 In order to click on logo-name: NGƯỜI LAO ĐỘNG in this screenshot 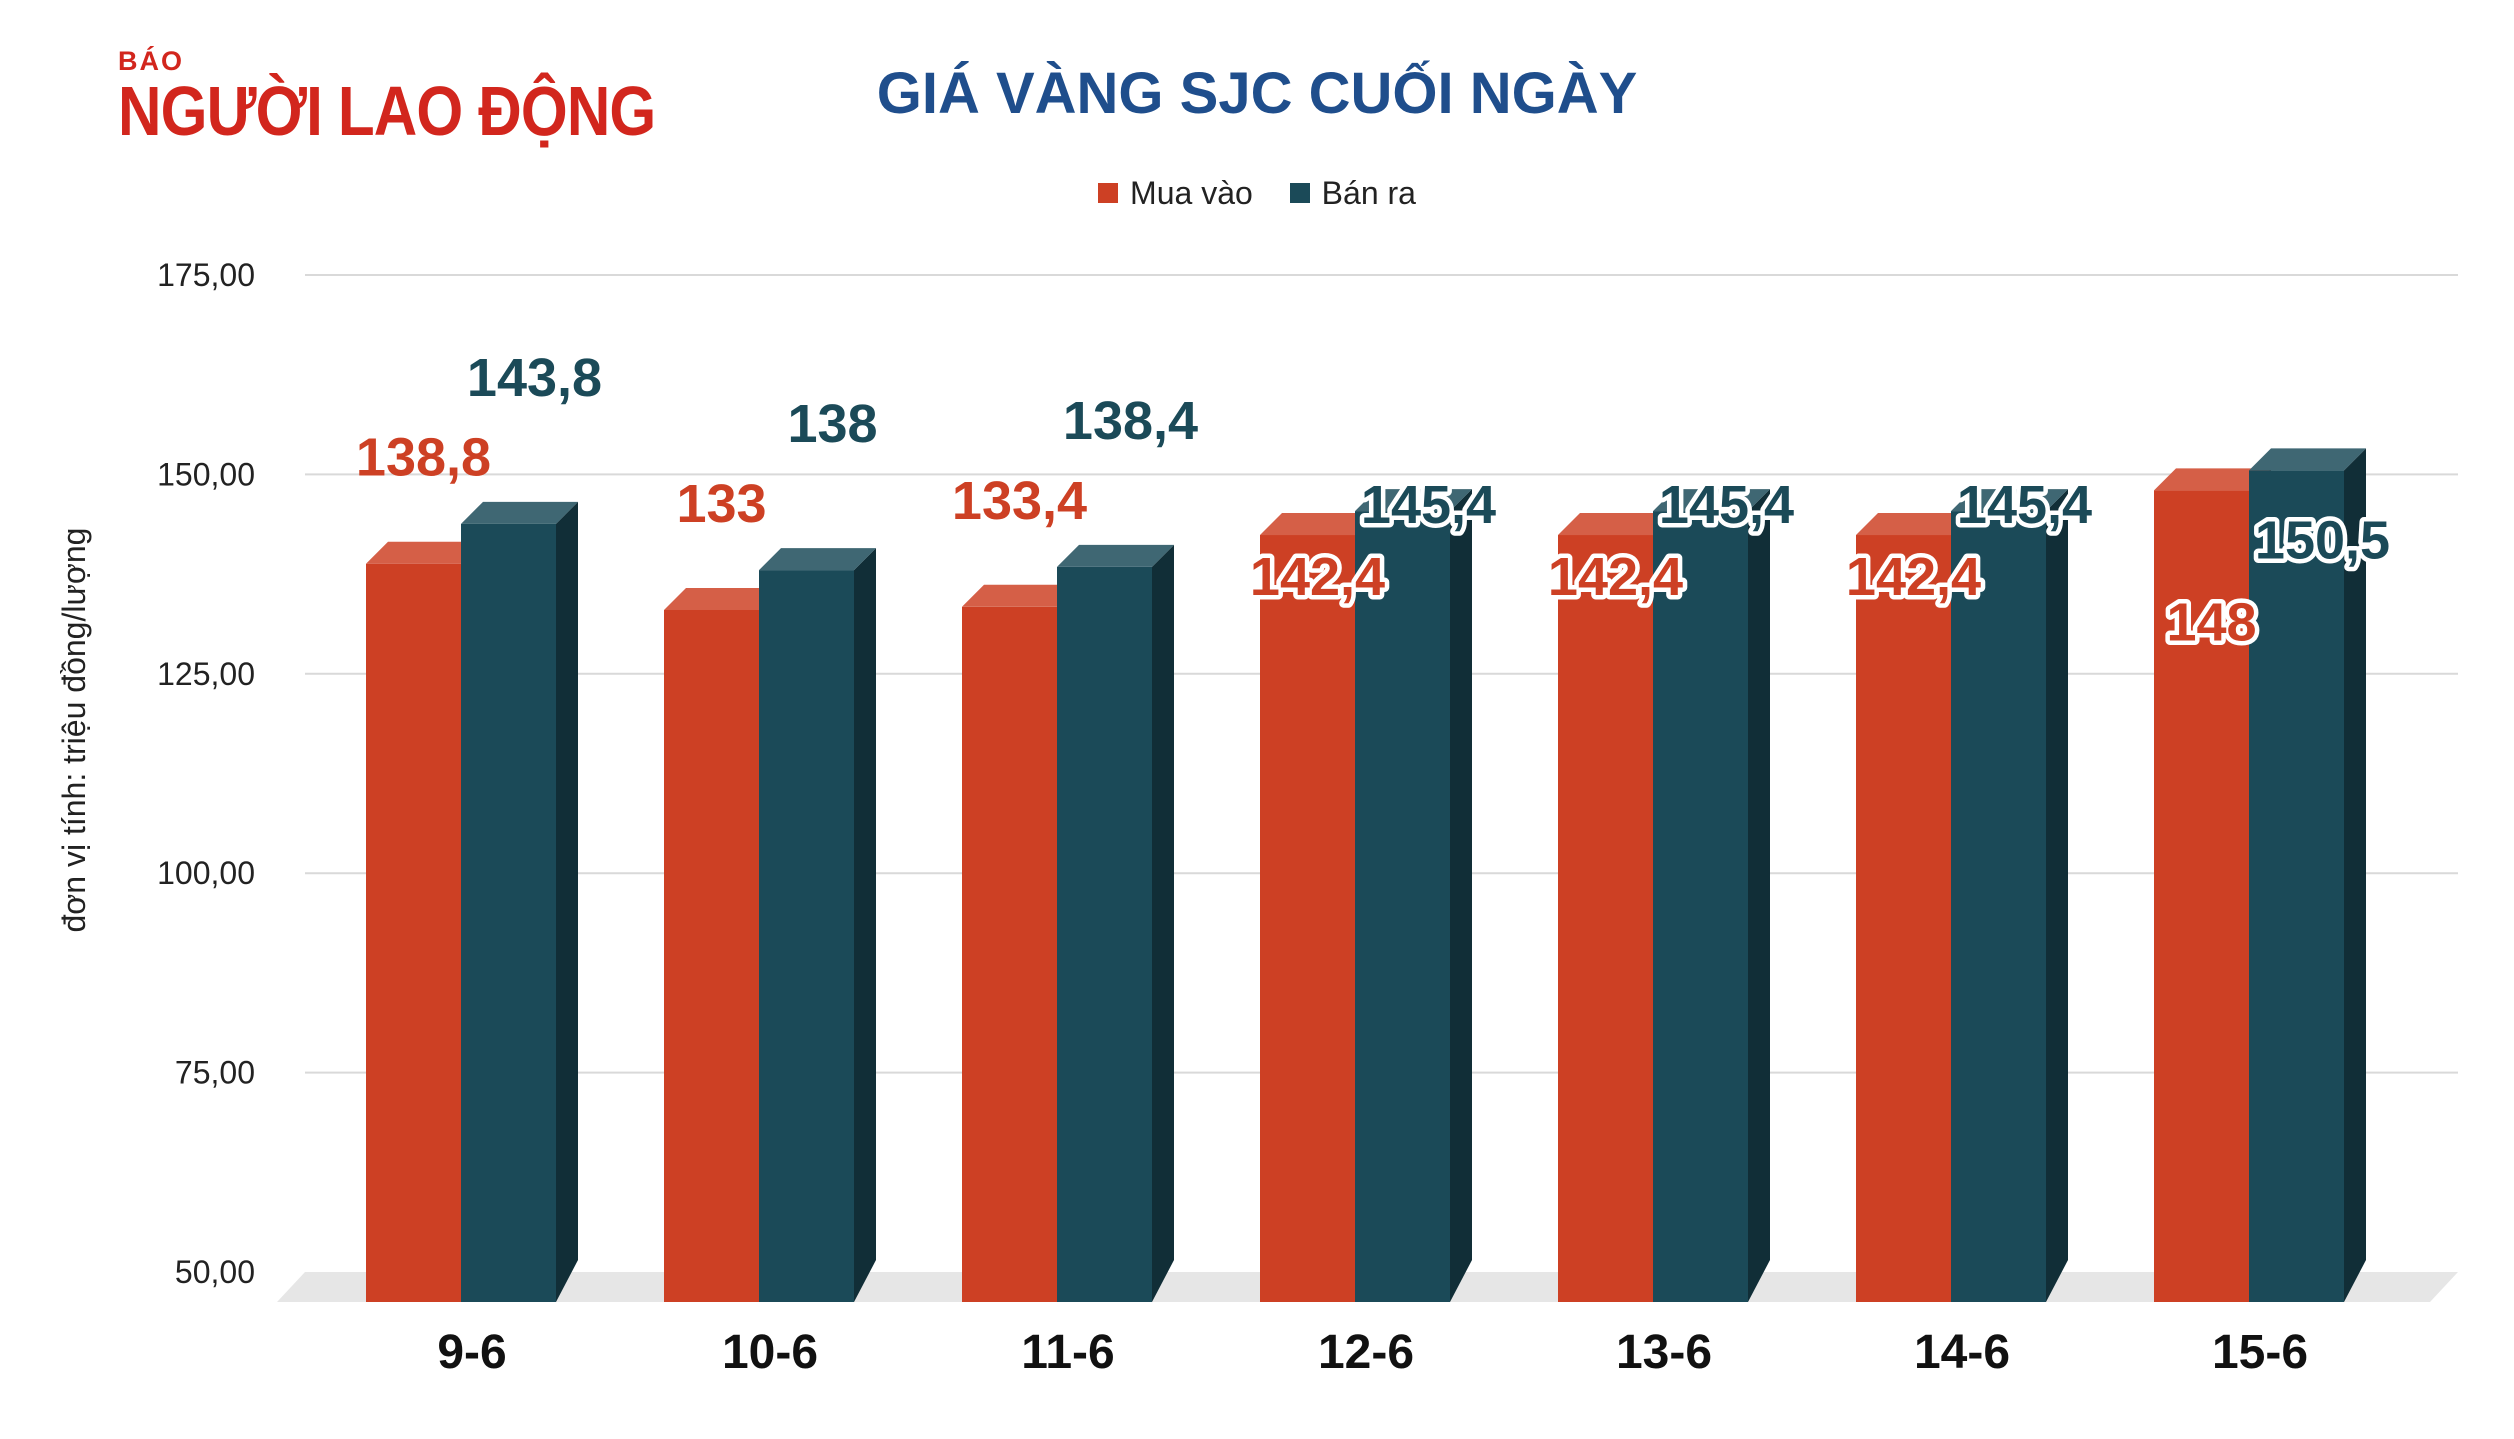, I will do `click(387, 111)`.